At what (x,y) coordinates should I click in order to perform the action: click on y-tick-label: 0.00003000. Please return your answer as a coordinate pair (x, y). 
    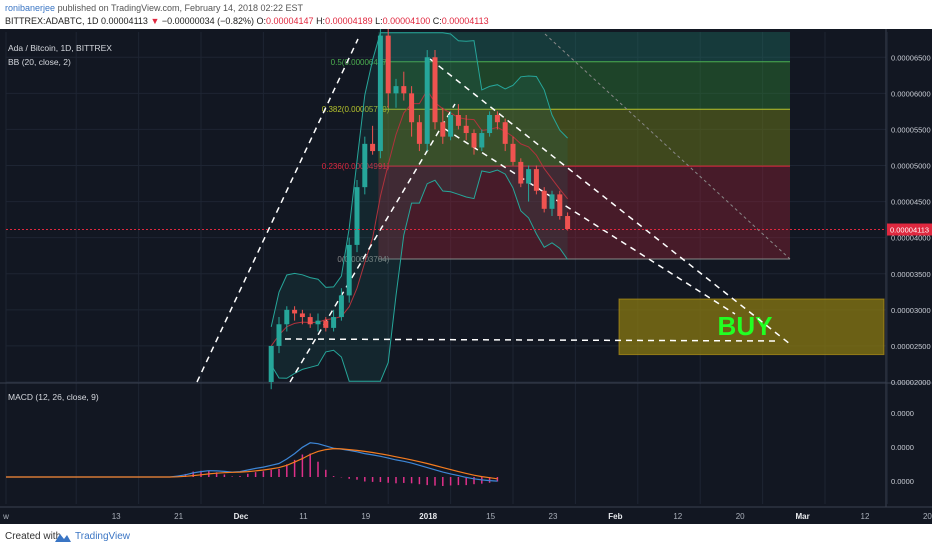
    Looking at the image, I should click on (911, 310).